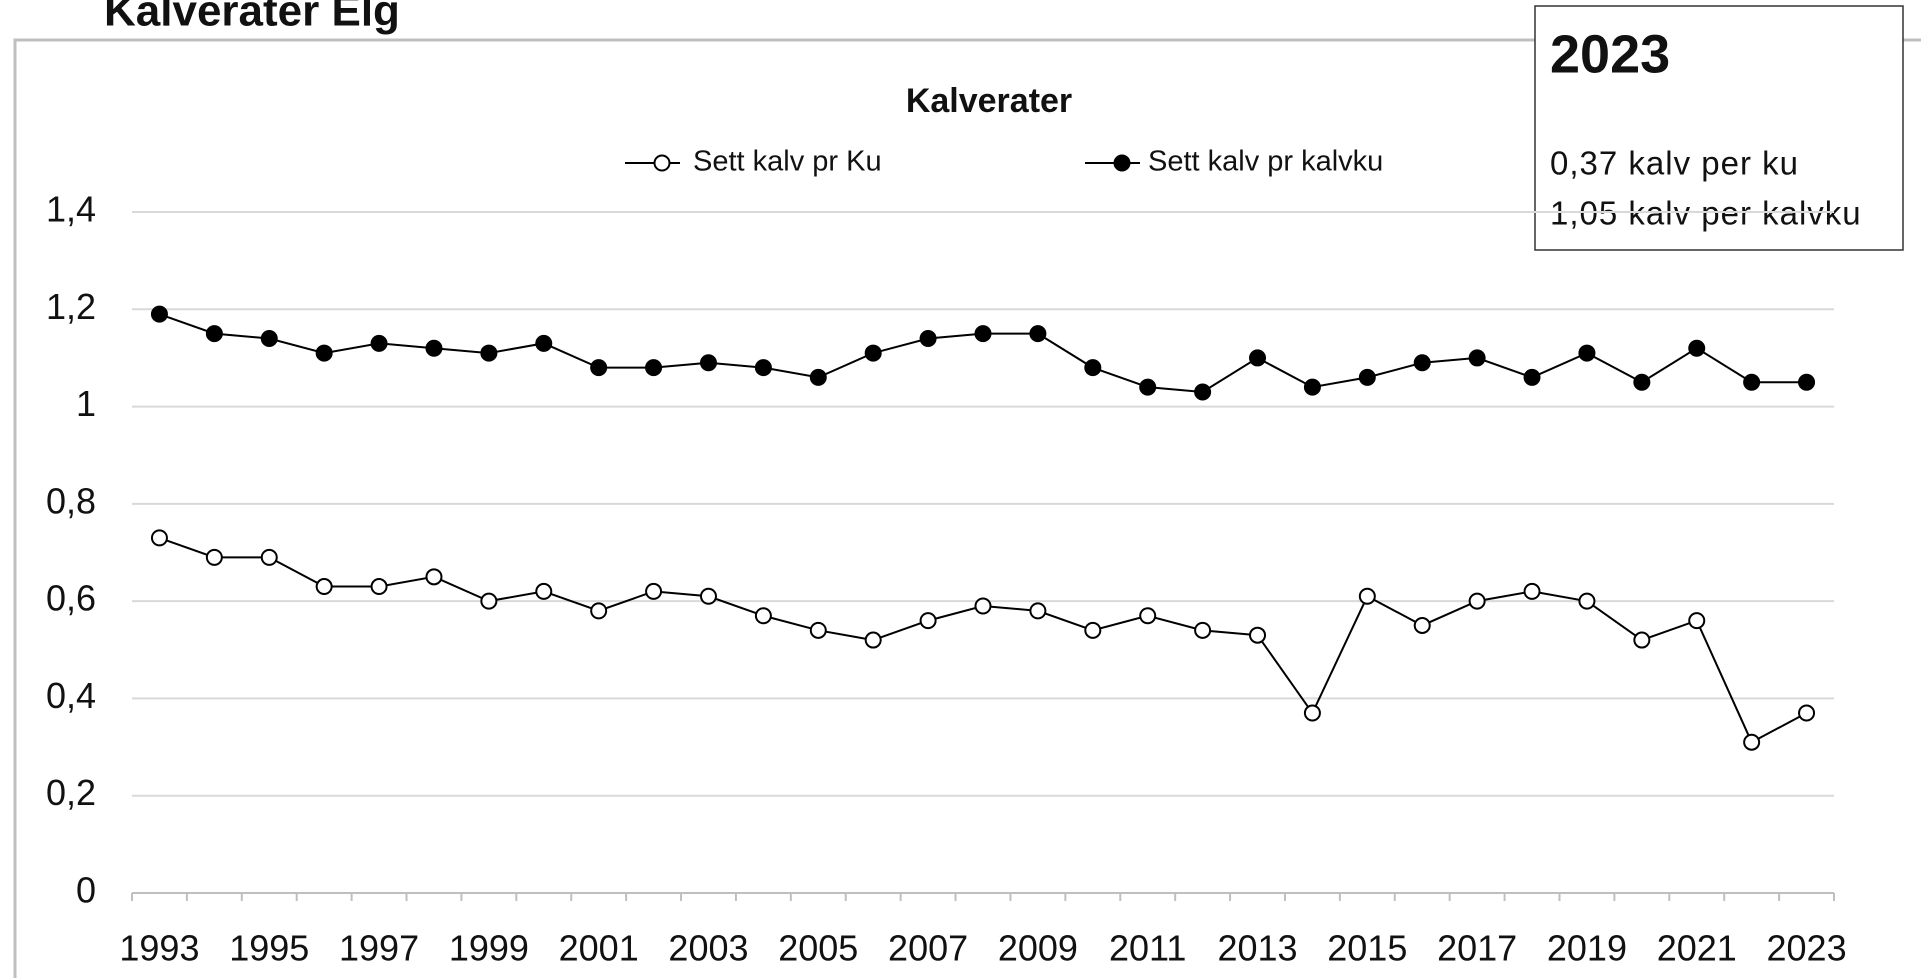 This screenshot has height=978, width=1921. I want to click on x-tick-label: 2019, so click(1587, 948).